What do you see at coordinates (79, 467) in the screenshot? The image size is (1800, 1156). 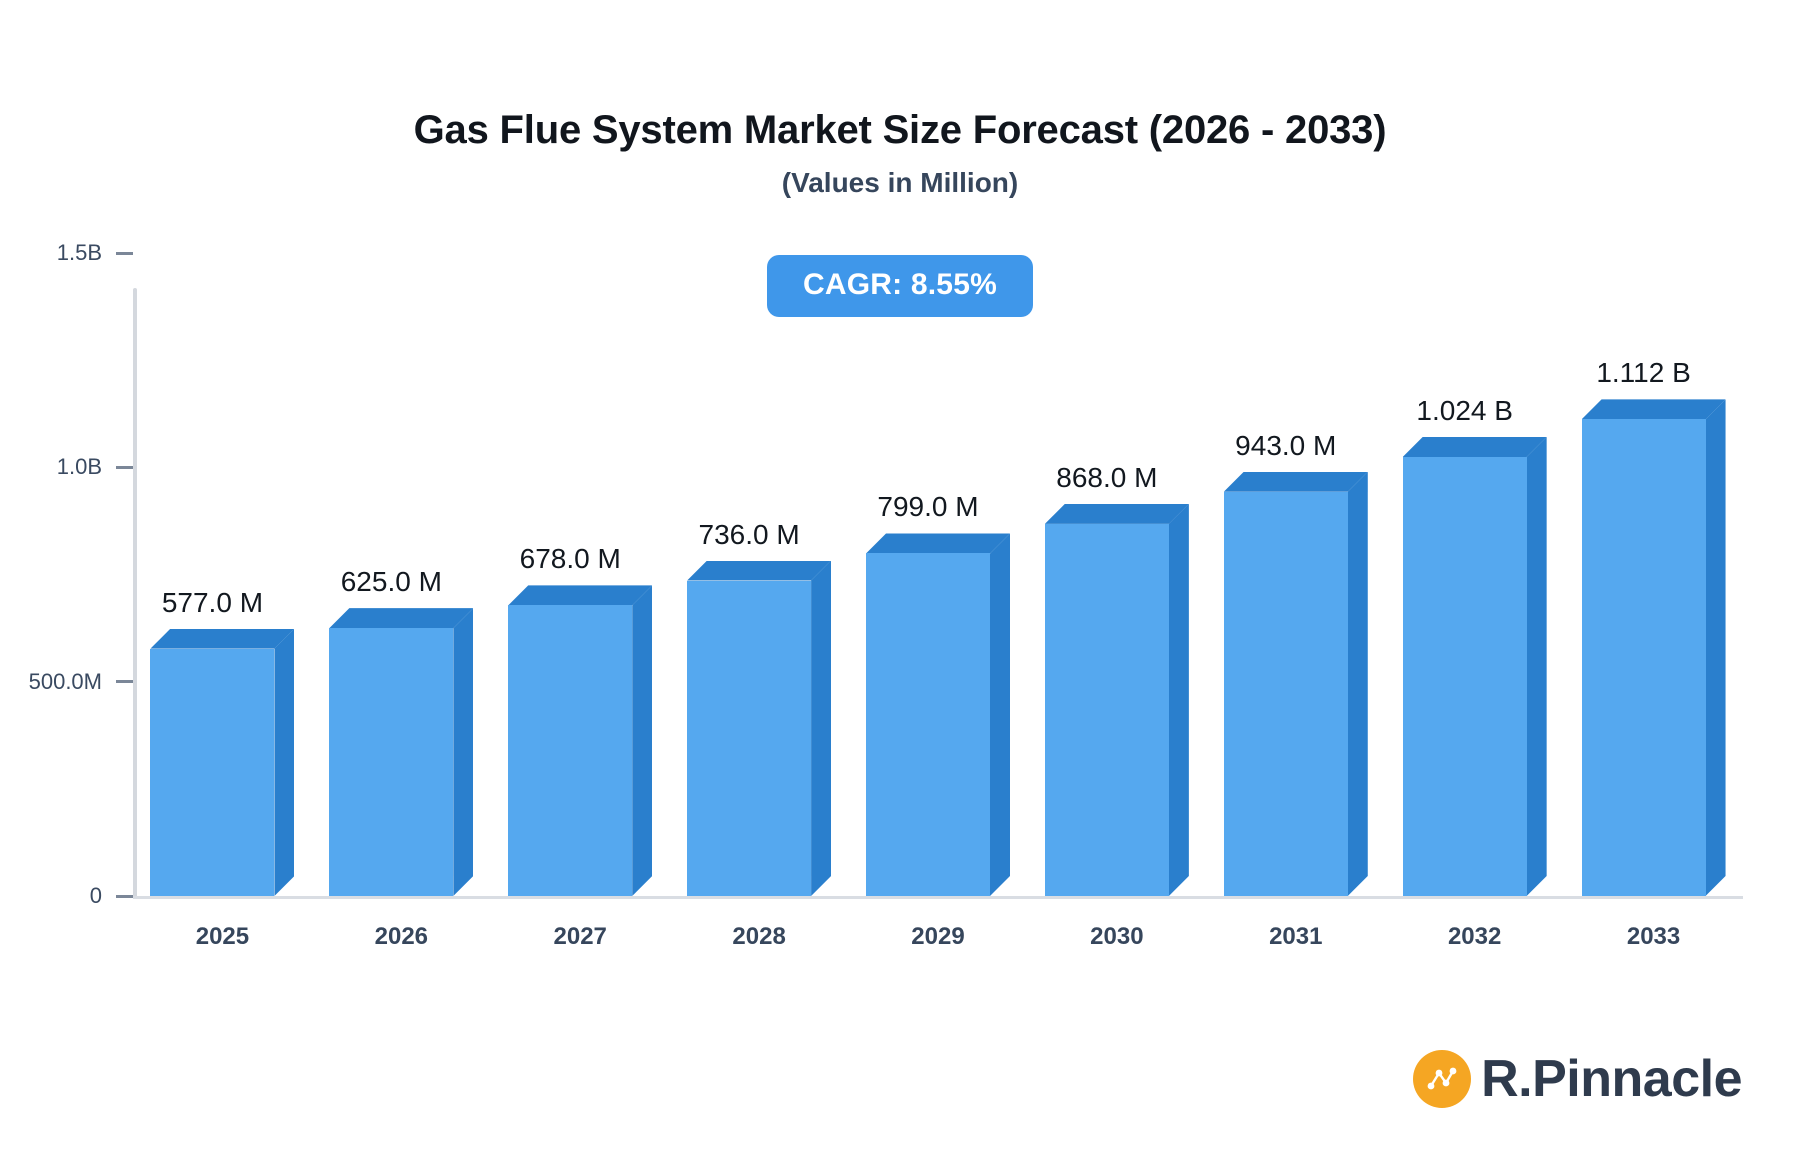 I see `y-axis-tick-label: 1.0B` at bounding box center [79, 467].